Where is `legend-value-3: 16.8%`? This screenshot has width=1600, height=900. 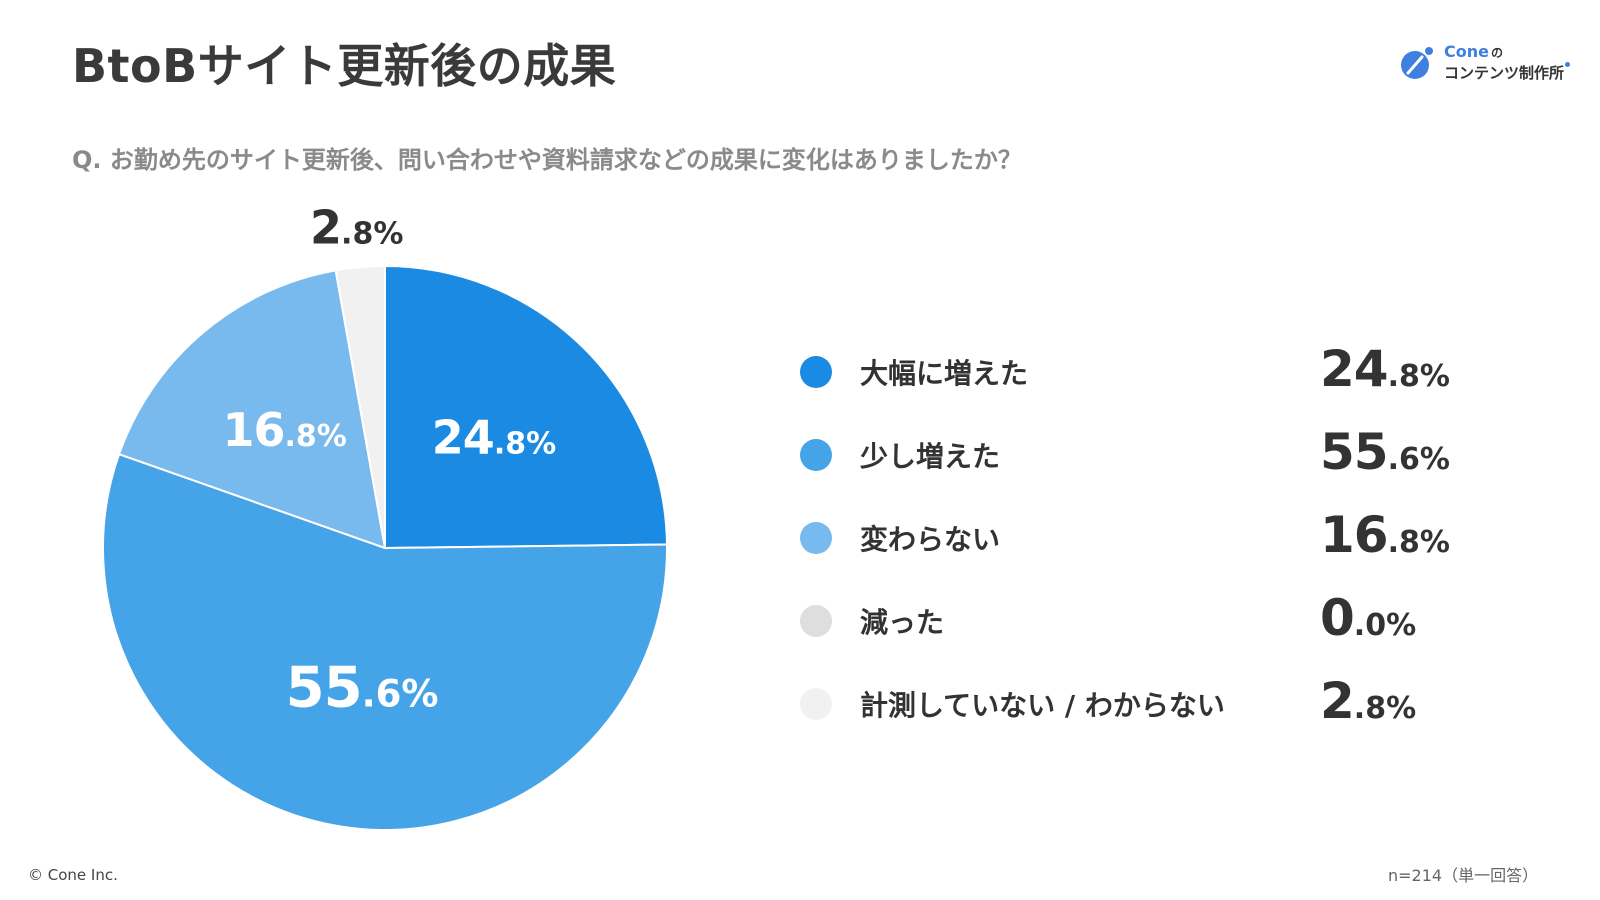 legend-value-3: 16.8% is located at coordinates (1385, 535).